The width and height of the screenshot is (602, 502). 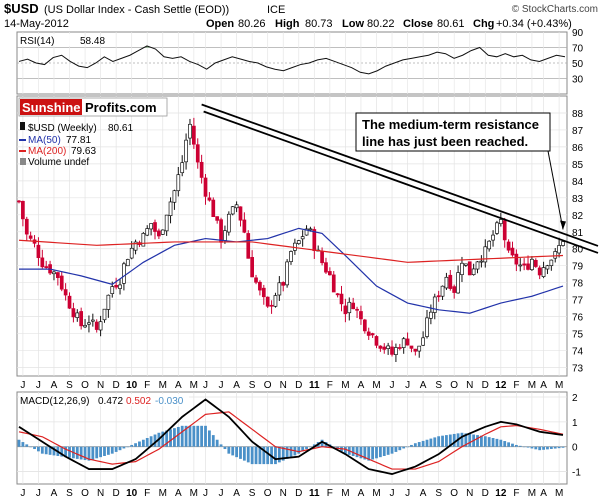 I want to click on macd-x-tick-label: 10, so click(x=132, y=493).